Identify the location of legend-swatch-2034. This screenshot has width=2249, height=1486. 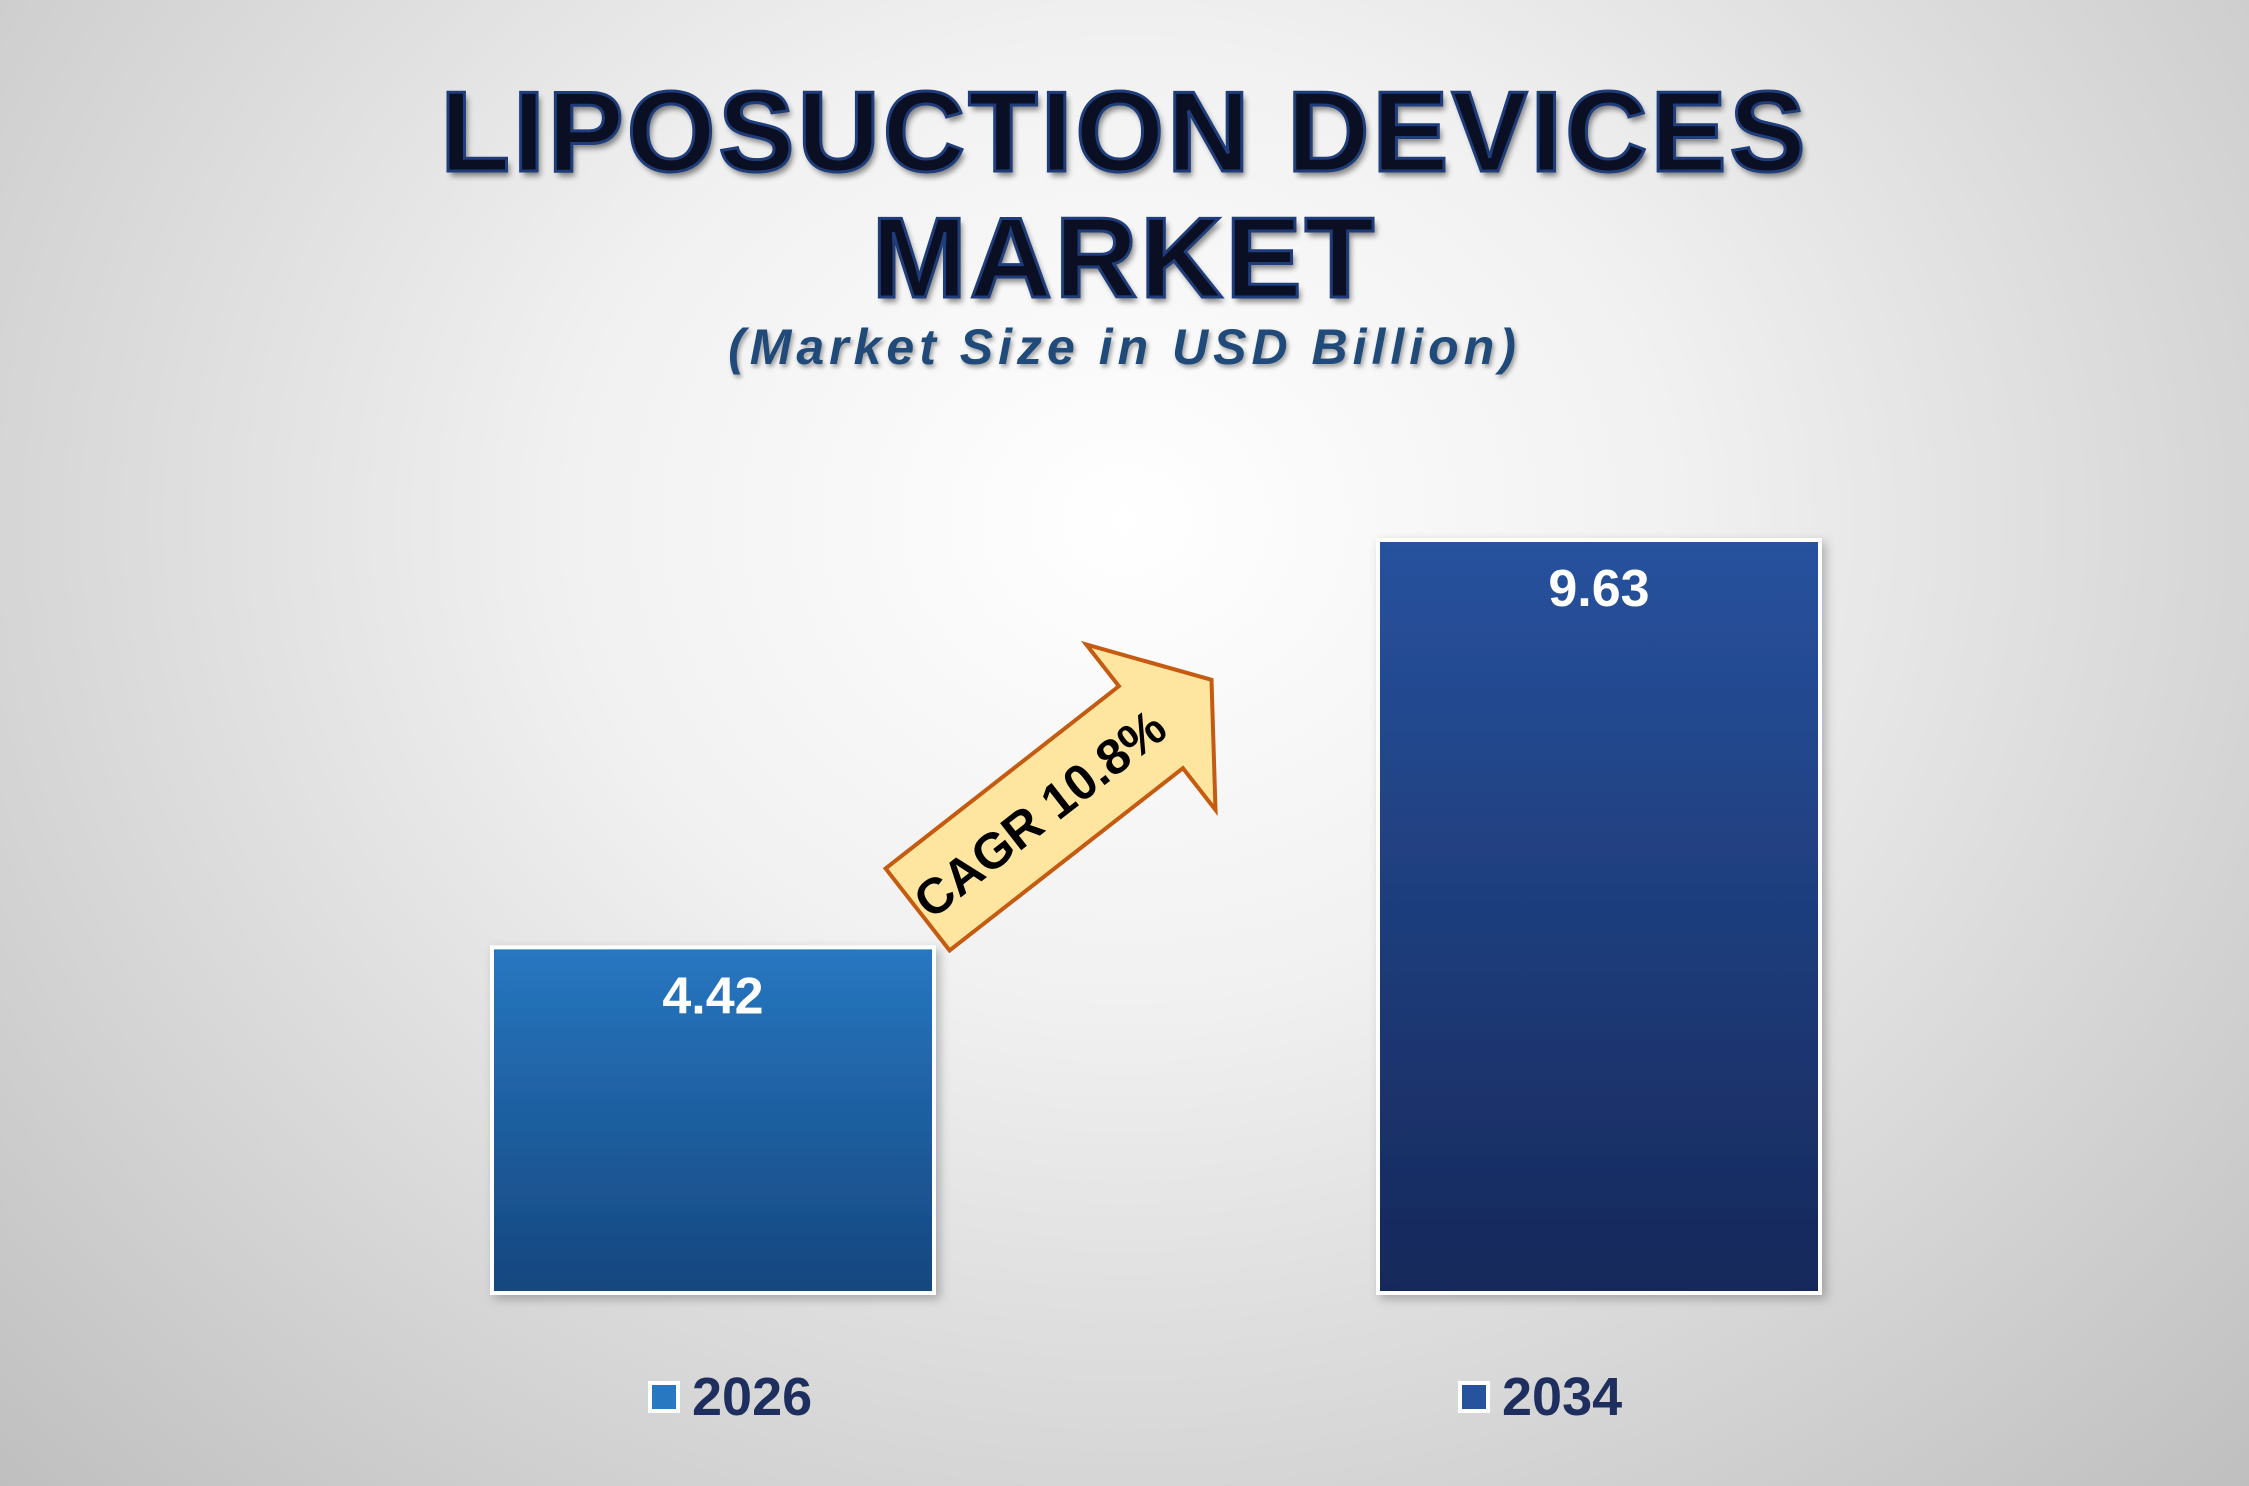
(1474, 1397).